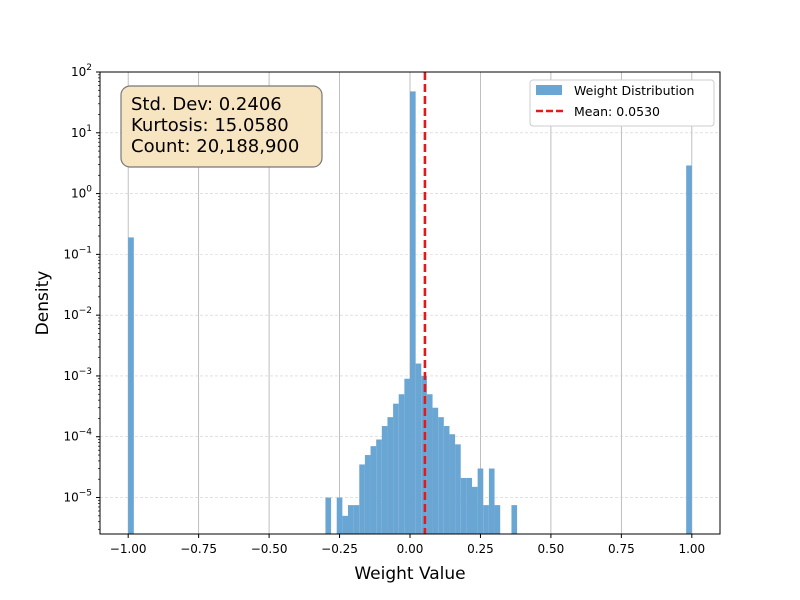 This screenshot has width=800, height=600. I want to click on stats-box-background, so click(221, 126).